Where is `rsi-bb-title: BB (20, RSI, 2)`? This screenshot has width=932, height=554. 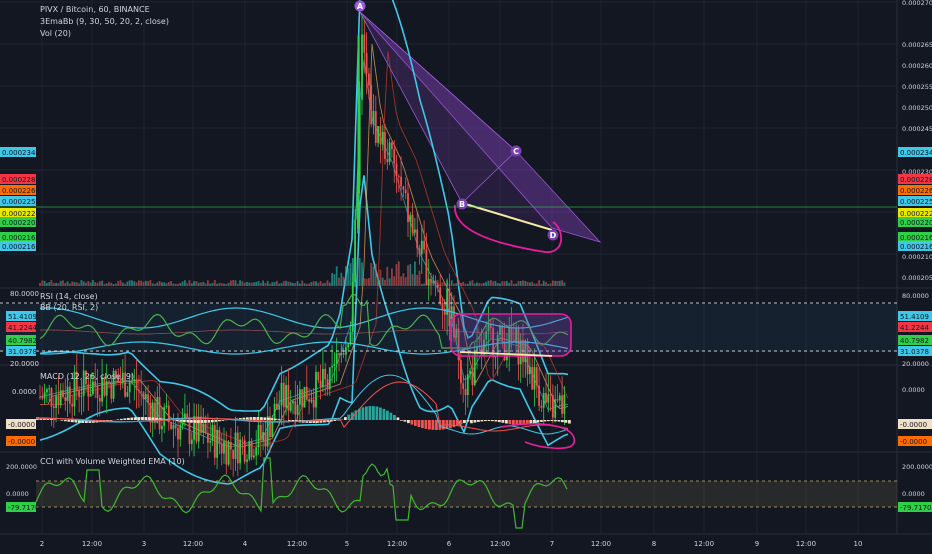 rsi-bb-title: BB (20, RSI, 2) is located at coordinates (69, 307).